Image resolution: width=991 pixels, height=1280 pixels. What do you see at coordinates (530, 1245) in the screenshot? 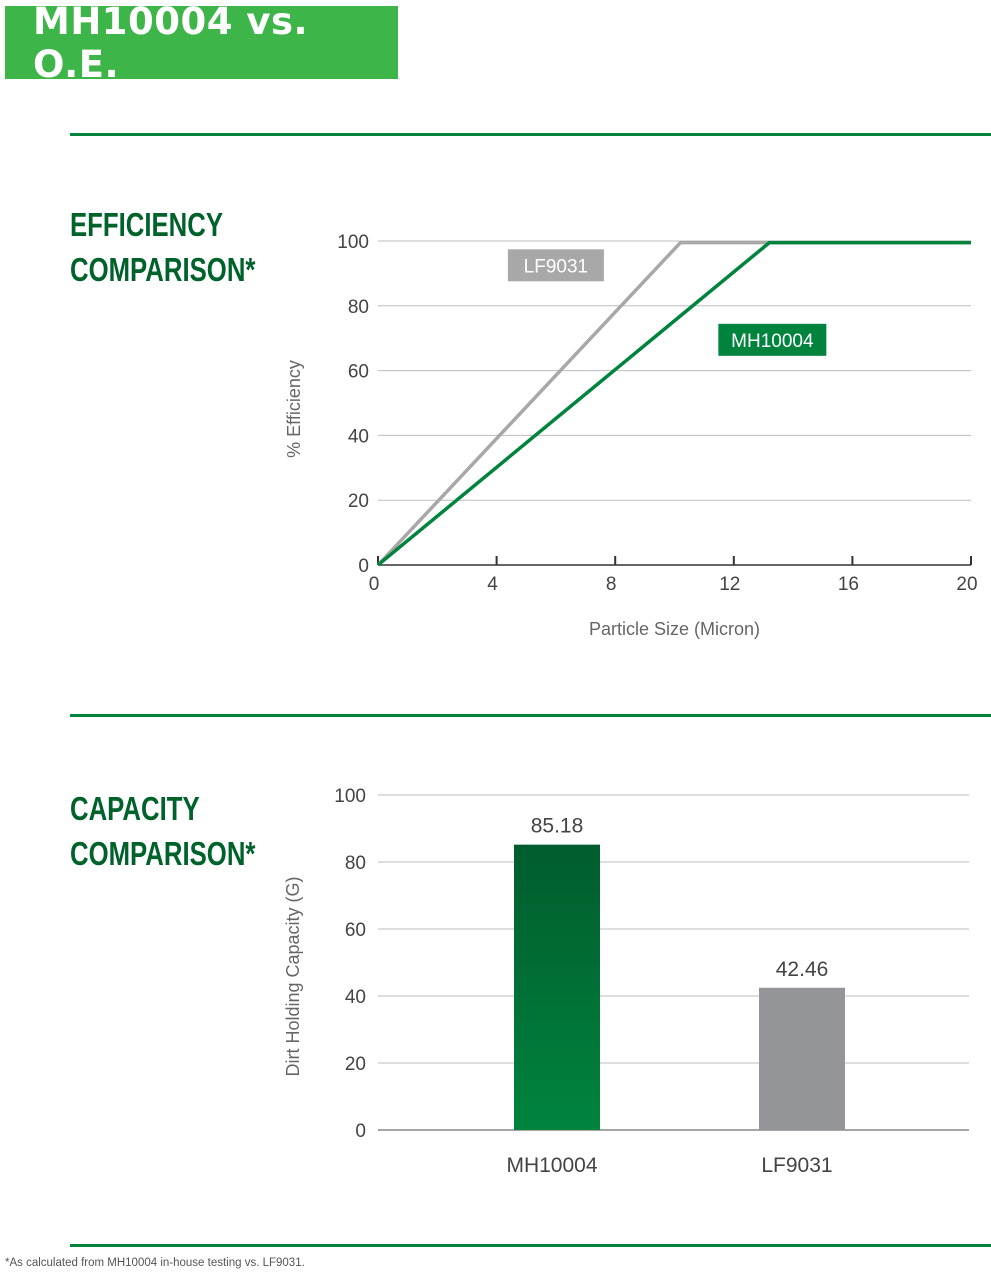
I see `divider-bottom` at bounding box center [530, 1245].